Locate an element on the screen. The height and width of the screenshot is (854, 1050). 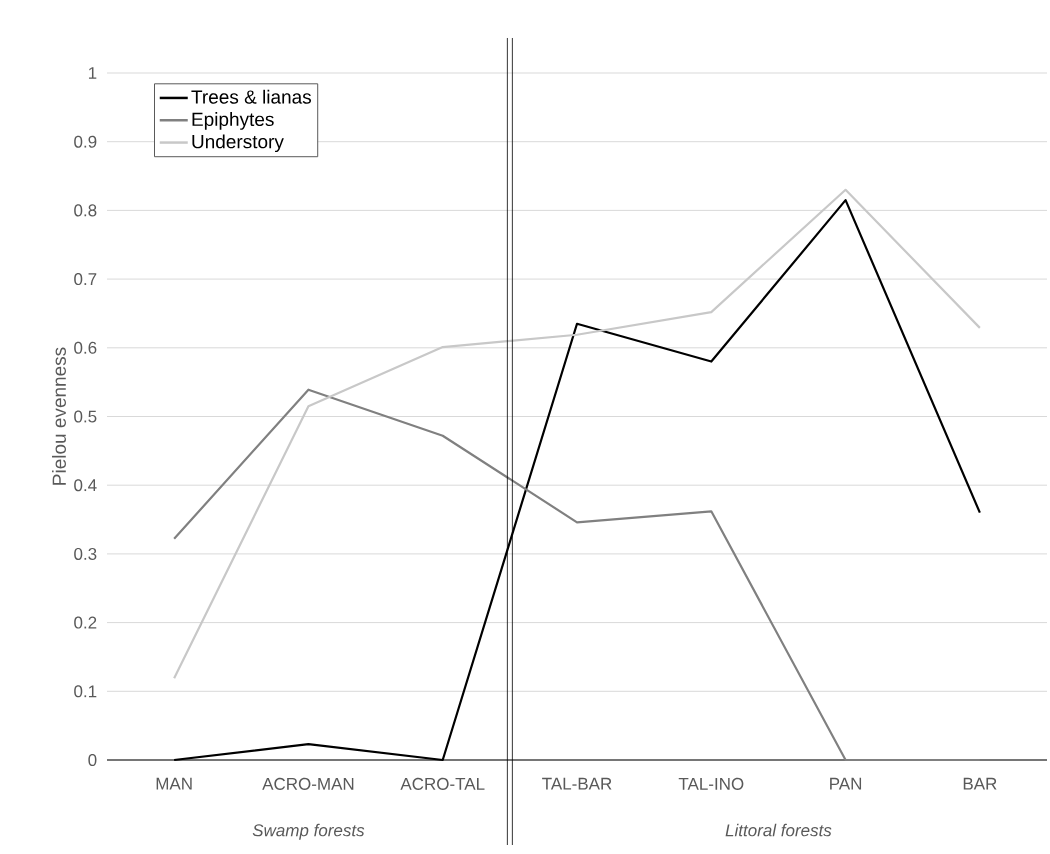
y-tick-label: 0.9 is located at coordinates (85, 141).